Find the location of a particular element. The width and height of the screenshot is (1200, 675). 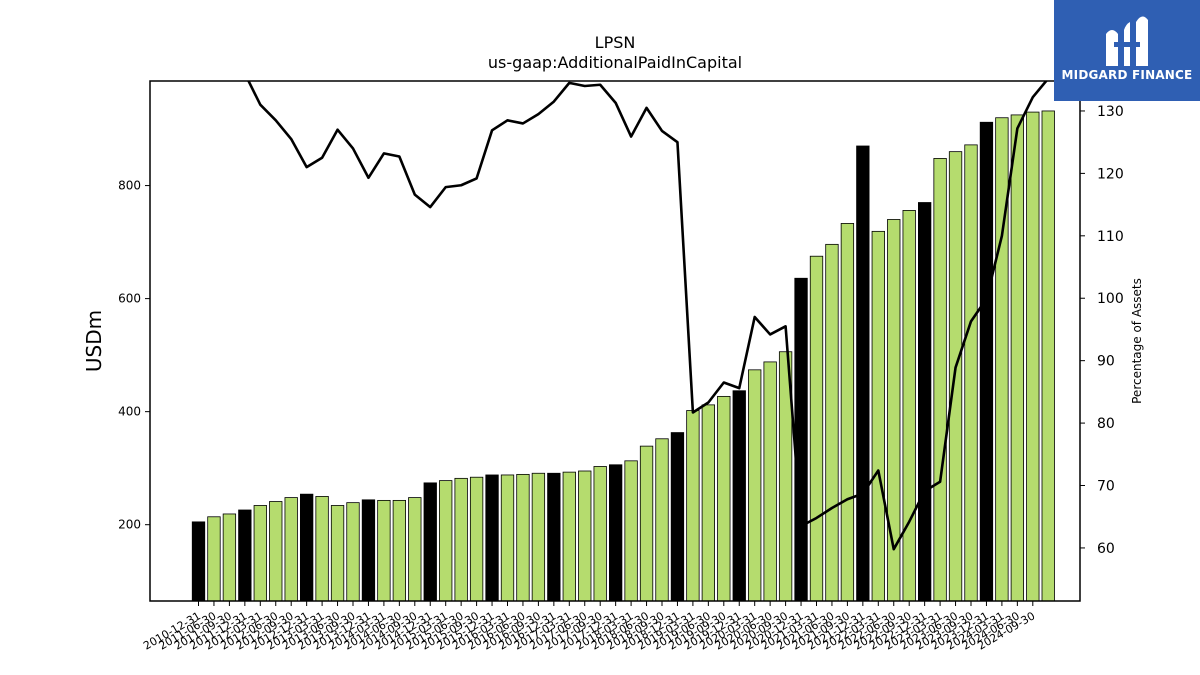

logo-mark-icon is located at coordinates (1127, 41).